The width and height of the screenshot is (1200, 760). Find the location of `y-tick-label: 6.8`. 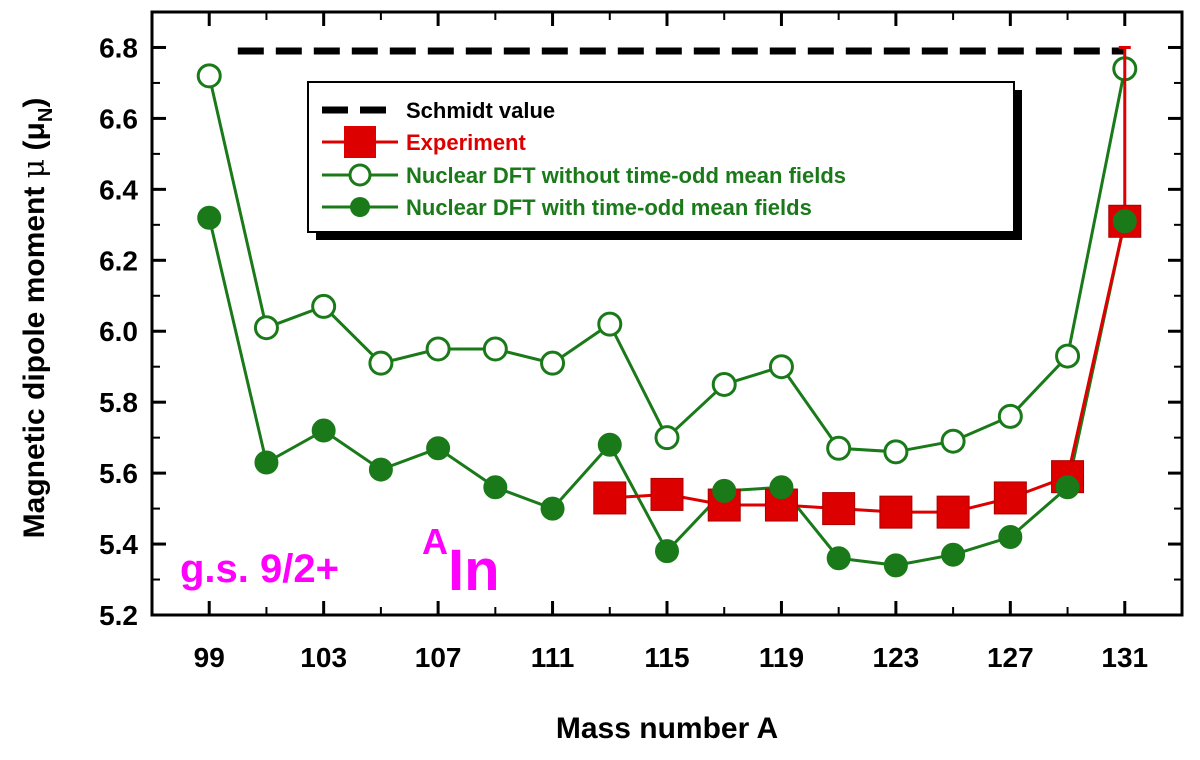

y-tick-label: 6.8 is located at coordinates (118, 47).